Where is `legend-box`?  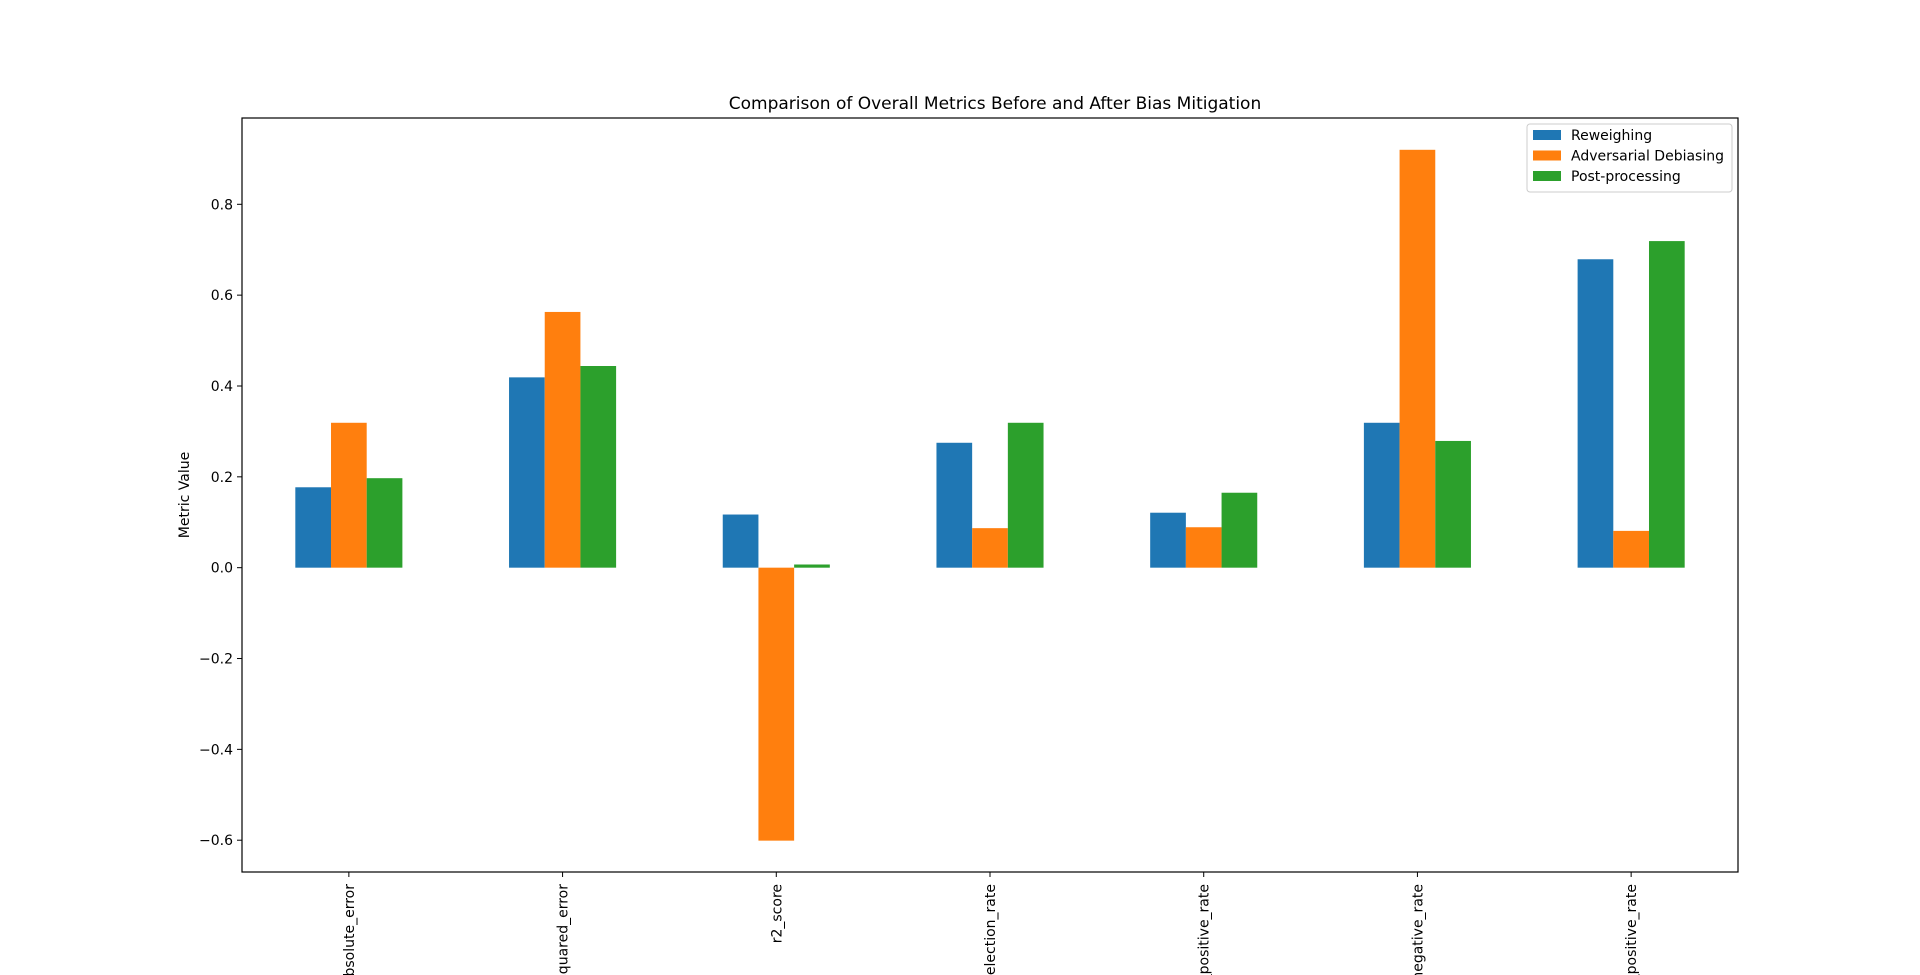
legend-box is located at coordinates (1629, 158).